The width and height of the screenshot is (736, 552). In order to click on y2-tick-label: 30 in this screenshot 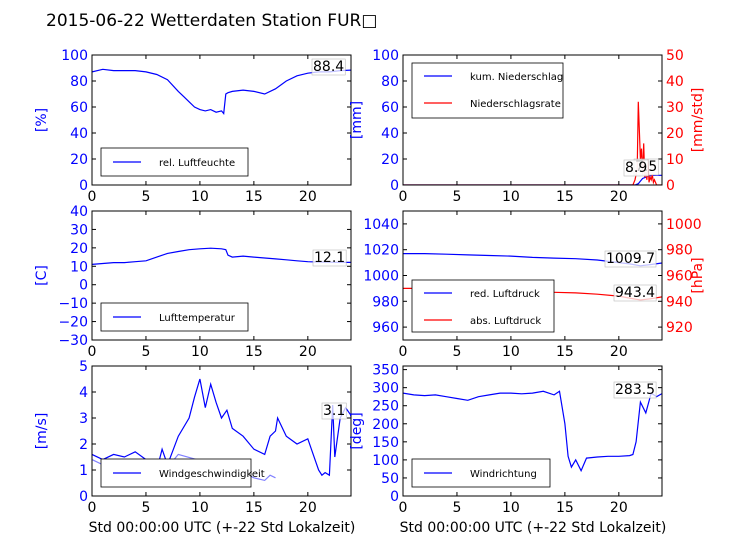, I will do `click(675, 108)`.